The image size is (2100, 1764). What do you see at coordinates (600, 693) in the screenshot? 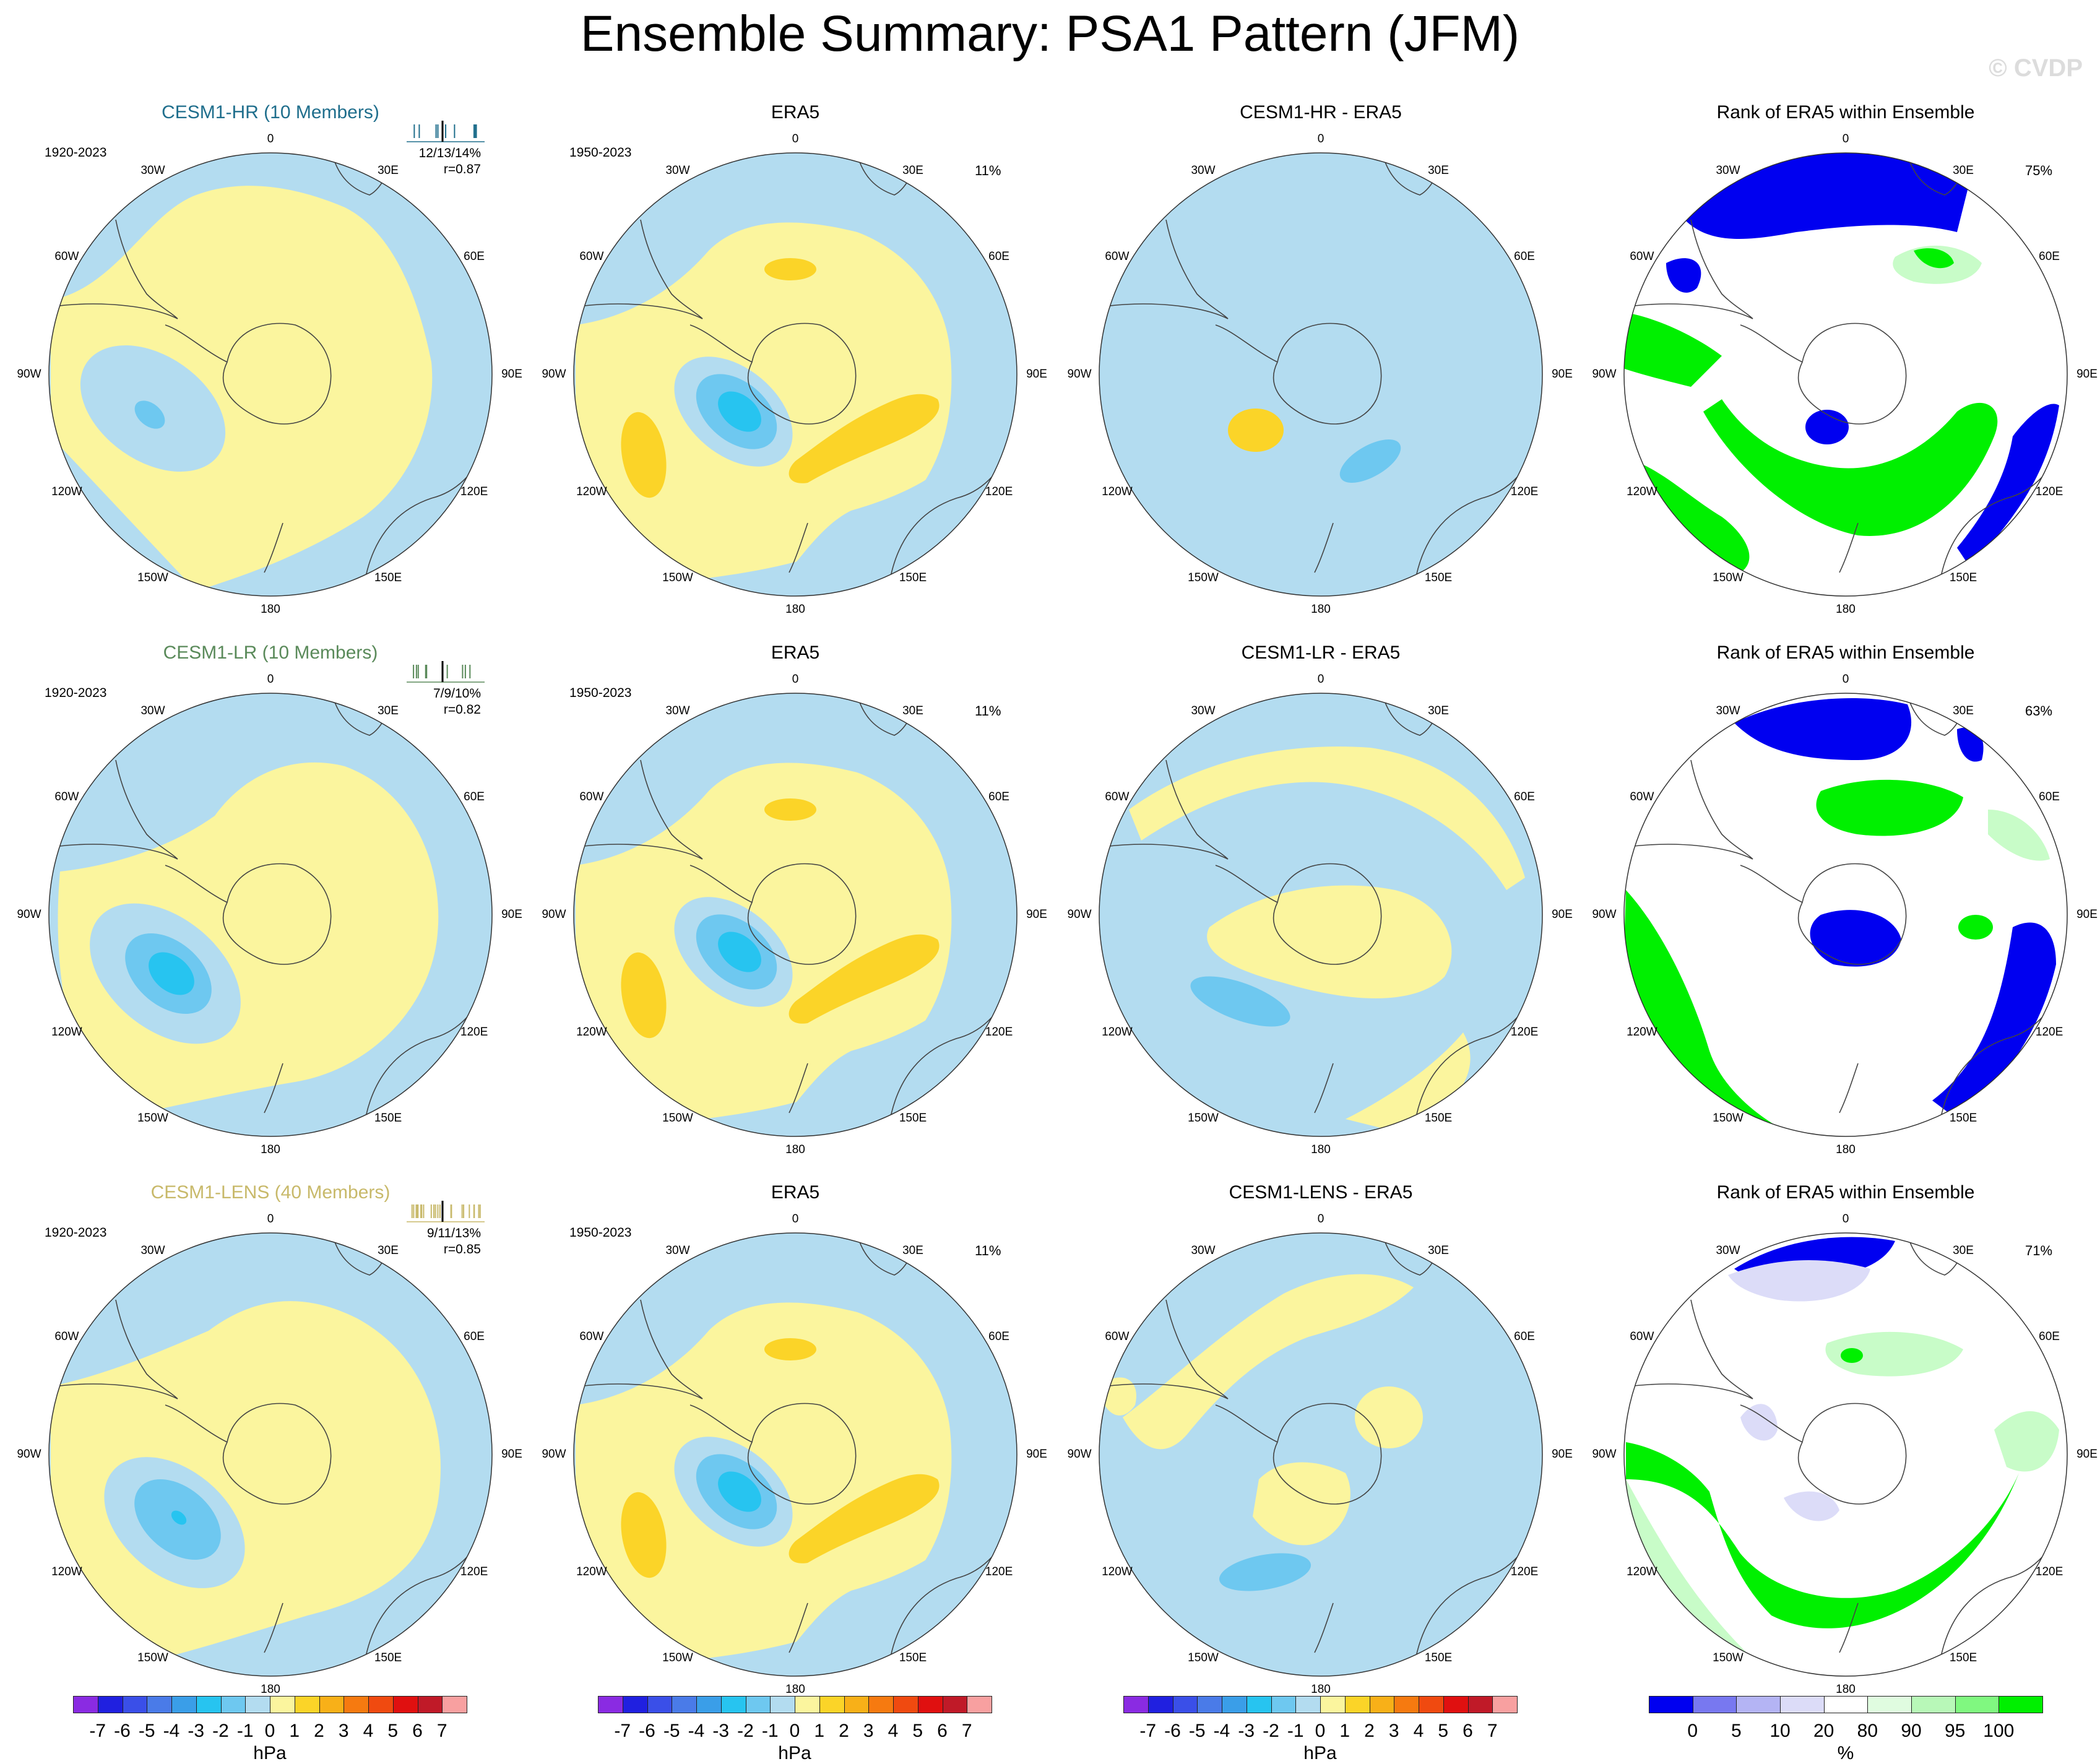
I see `period-label: 1950-2023` at bounding box center [600, 693].